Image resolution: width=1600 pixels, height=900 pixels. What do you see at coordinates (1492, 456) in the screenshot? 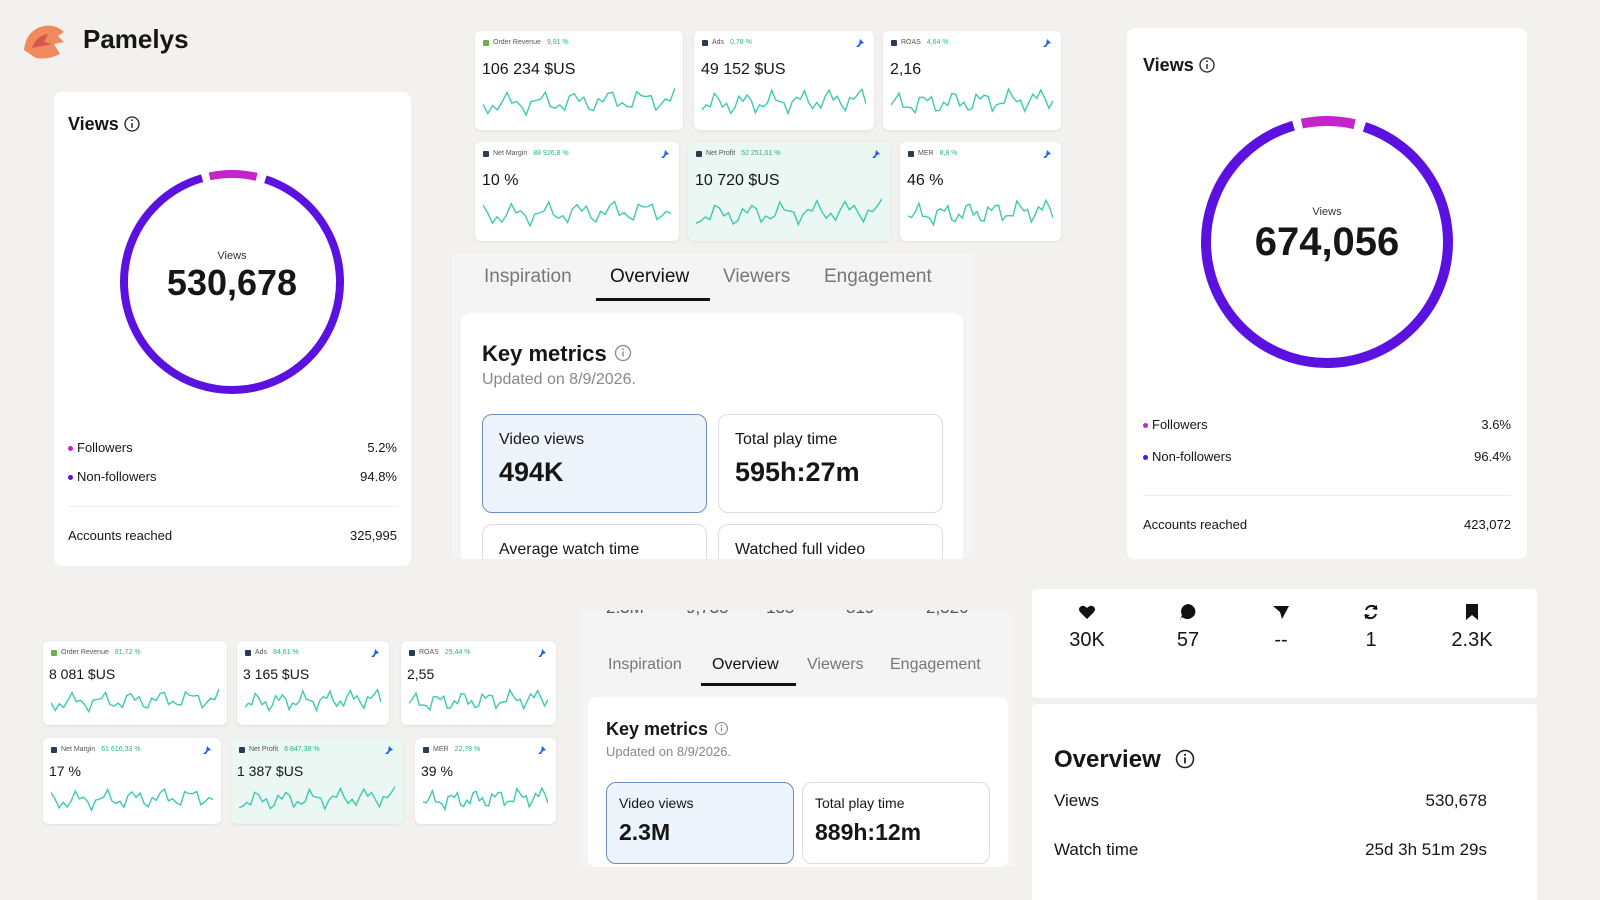
I see `legend-value: 96.4%` at bounding box center [1492, 456].